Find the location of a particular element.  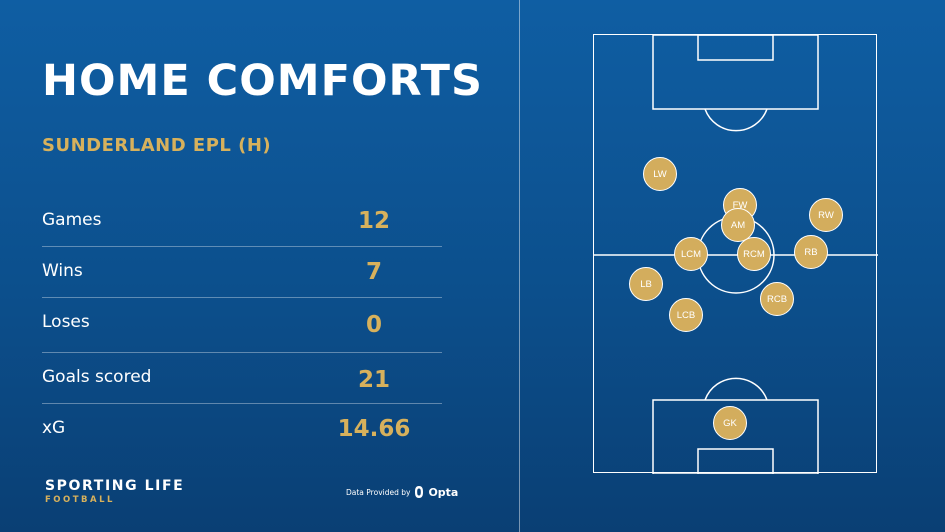

stat-row-wins: Wins 7 is located at coordinates (242, 272).